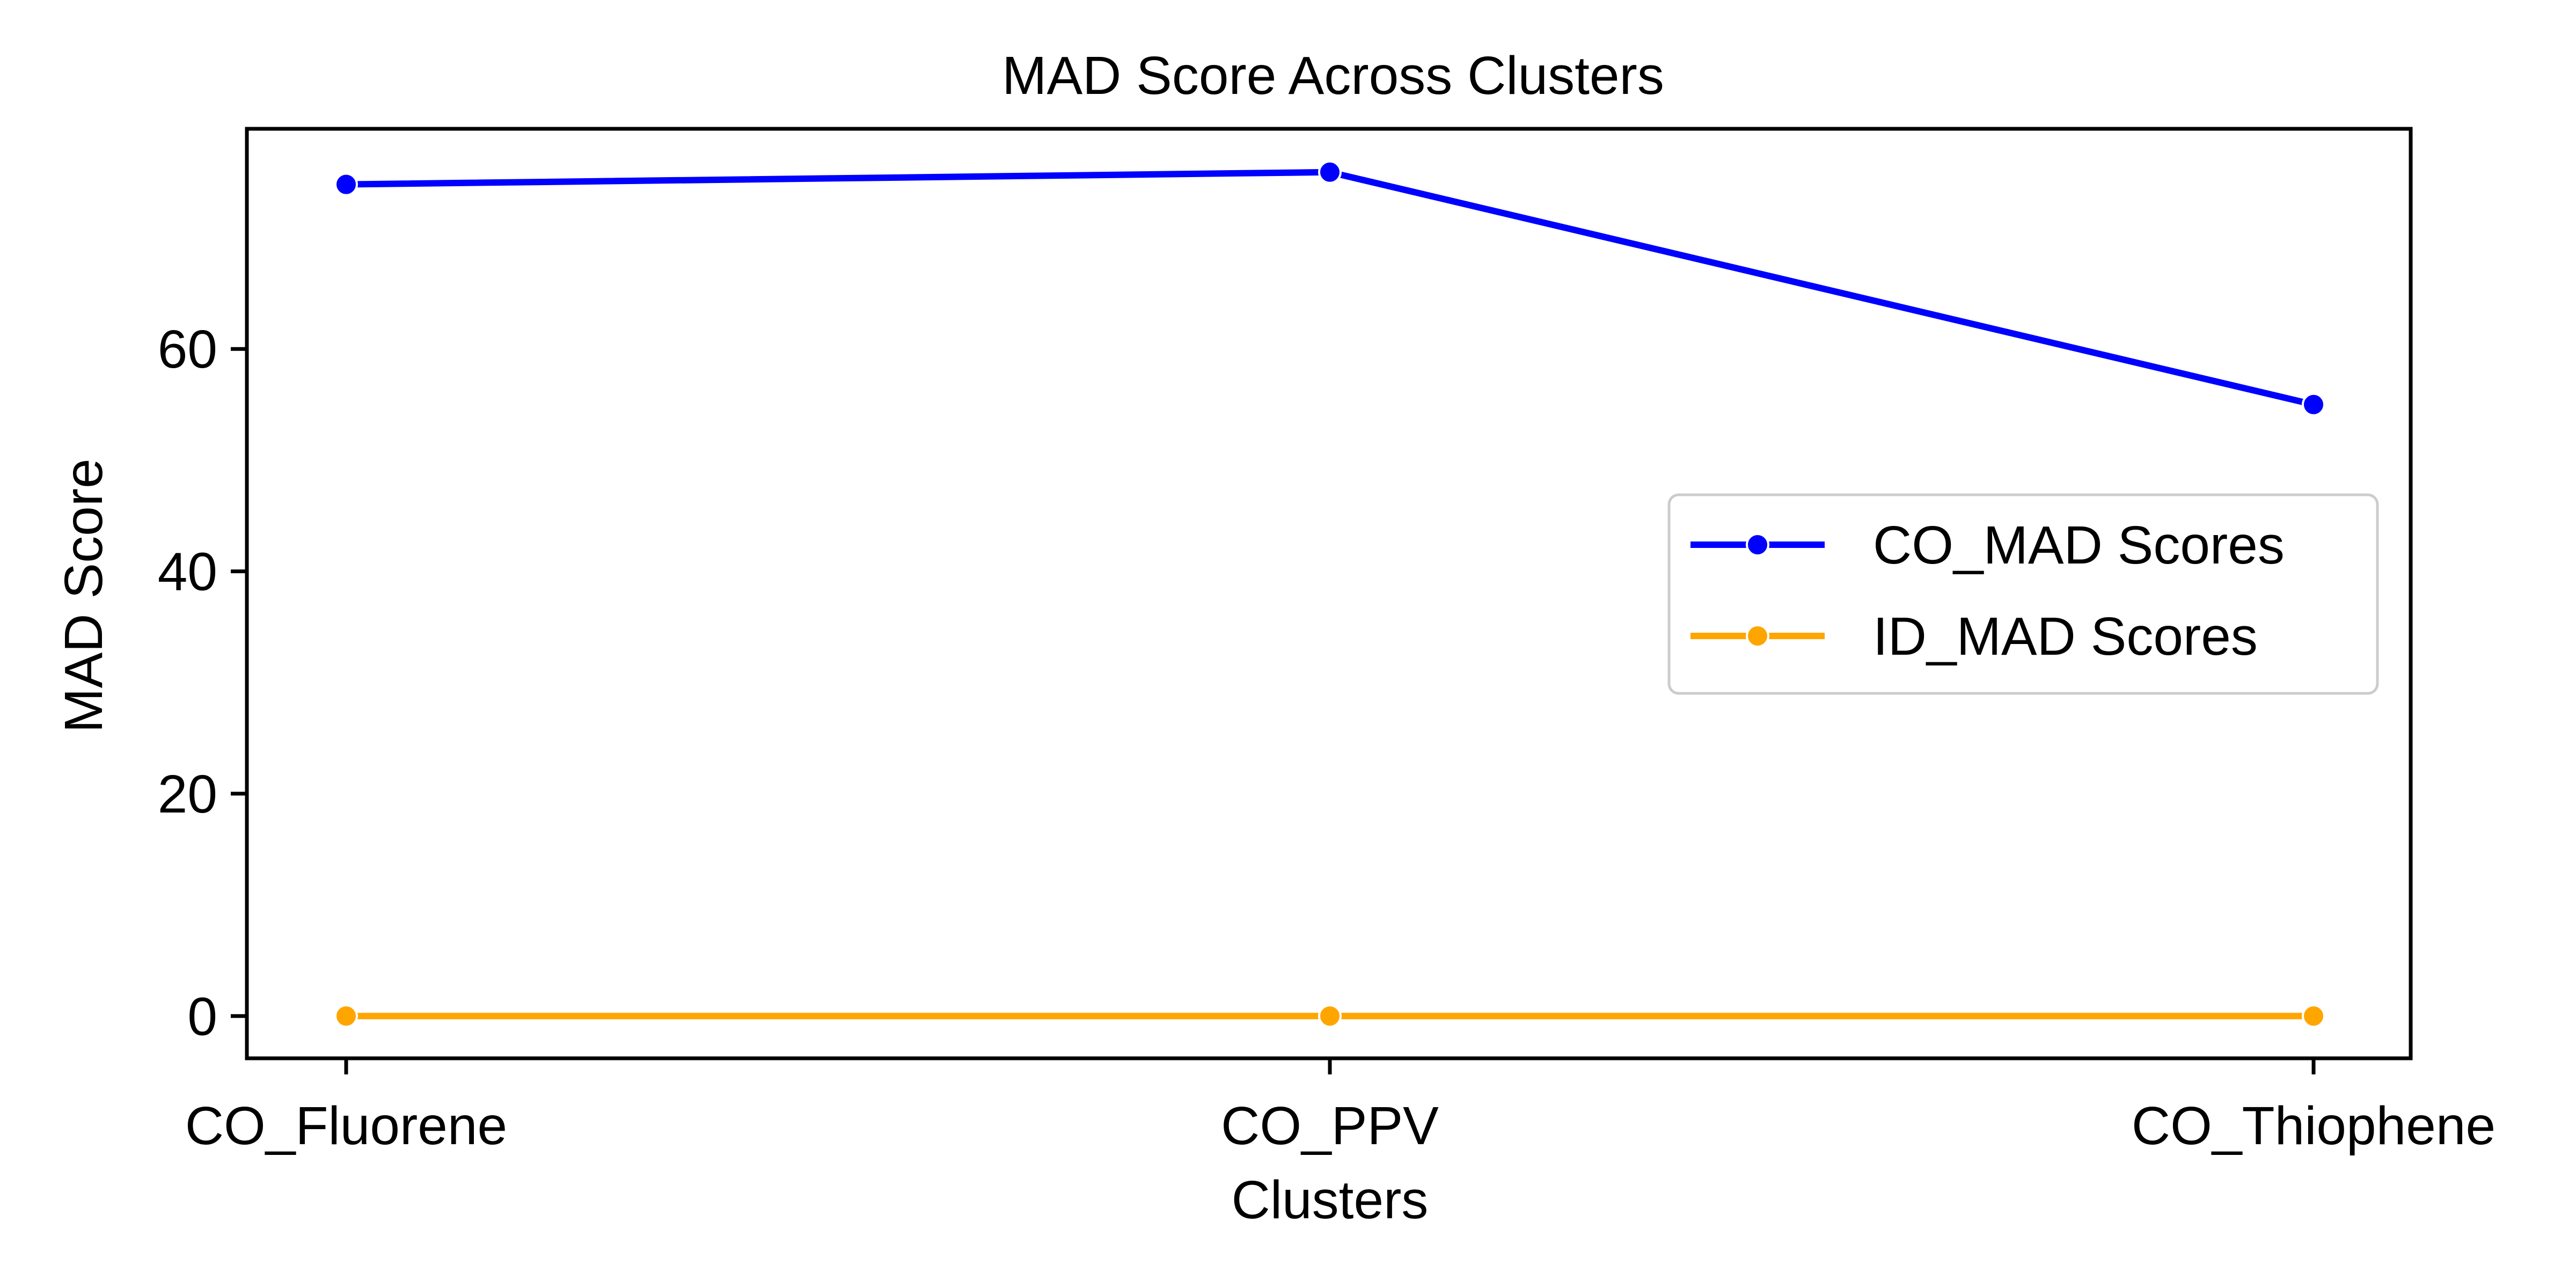 Image resolution: width=2576 pixels, height=1288 pixels. I want to click on legend: CO_MAD Scores ID_MAD Scores, so click(2023, 594).